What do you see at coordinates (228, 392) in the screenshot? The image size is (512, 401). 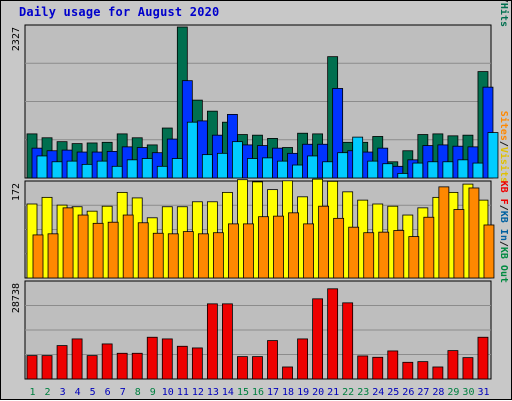 I see `x-tick-label-day-14: 14` at bounding box center [228, 392].